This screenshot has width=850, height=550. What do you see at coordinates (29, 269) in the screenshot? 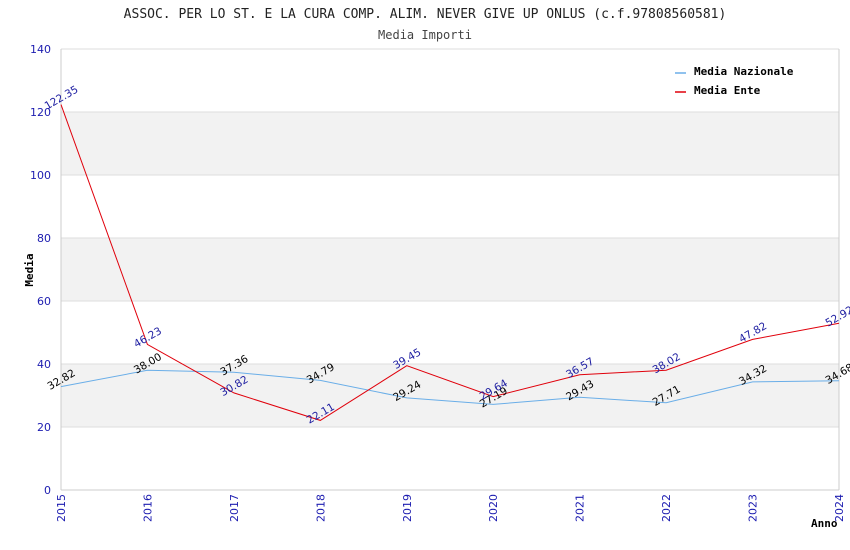
I see `y-axis-label: Media` at bounding box center [29, 269].